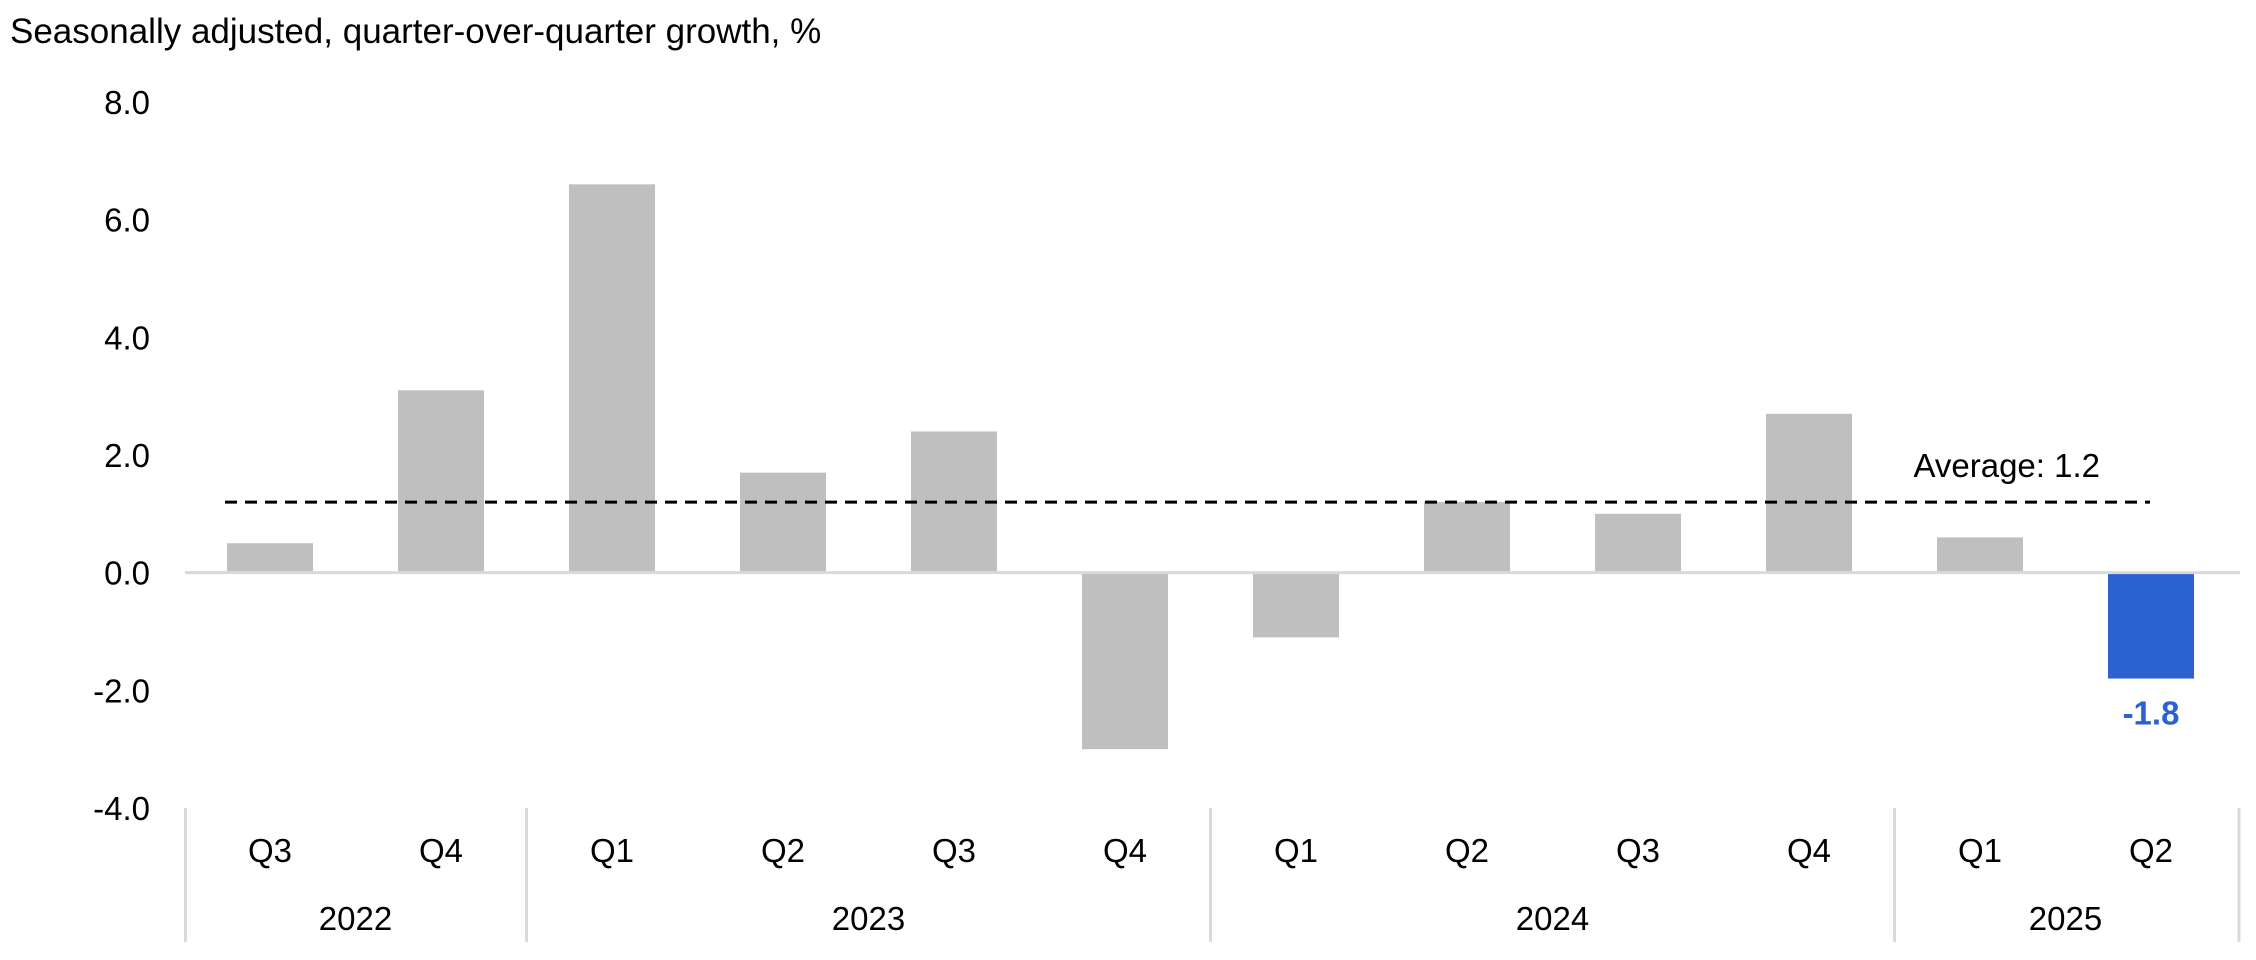 This screenshot has width=2256, height=960. I want to click on x-group-label: 2024, so click(1552, 918).